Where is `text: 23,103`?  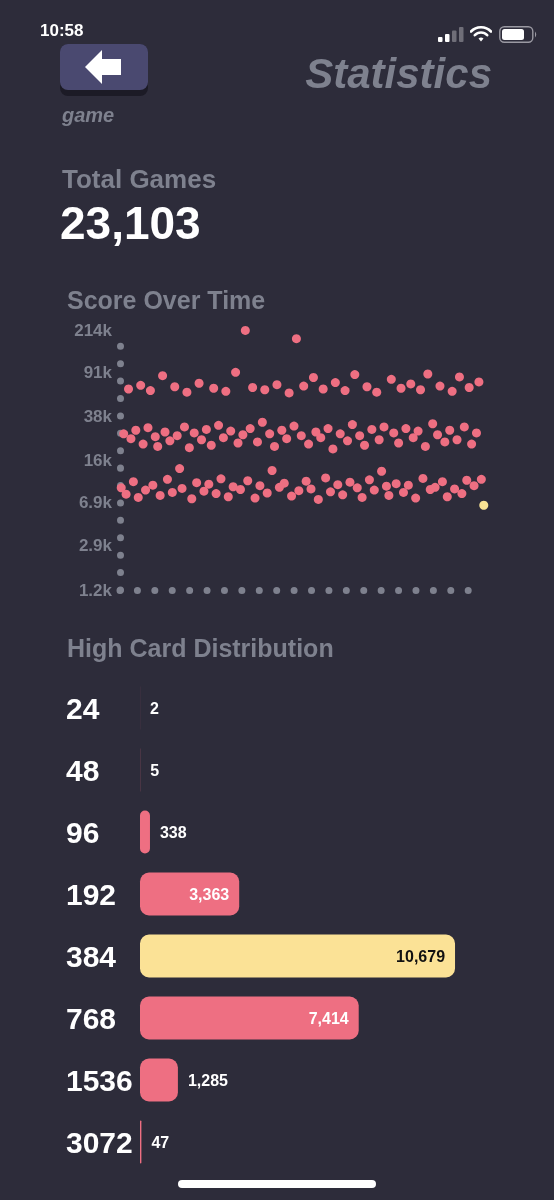 text: 23,103 is located at coordinates (130, 223).